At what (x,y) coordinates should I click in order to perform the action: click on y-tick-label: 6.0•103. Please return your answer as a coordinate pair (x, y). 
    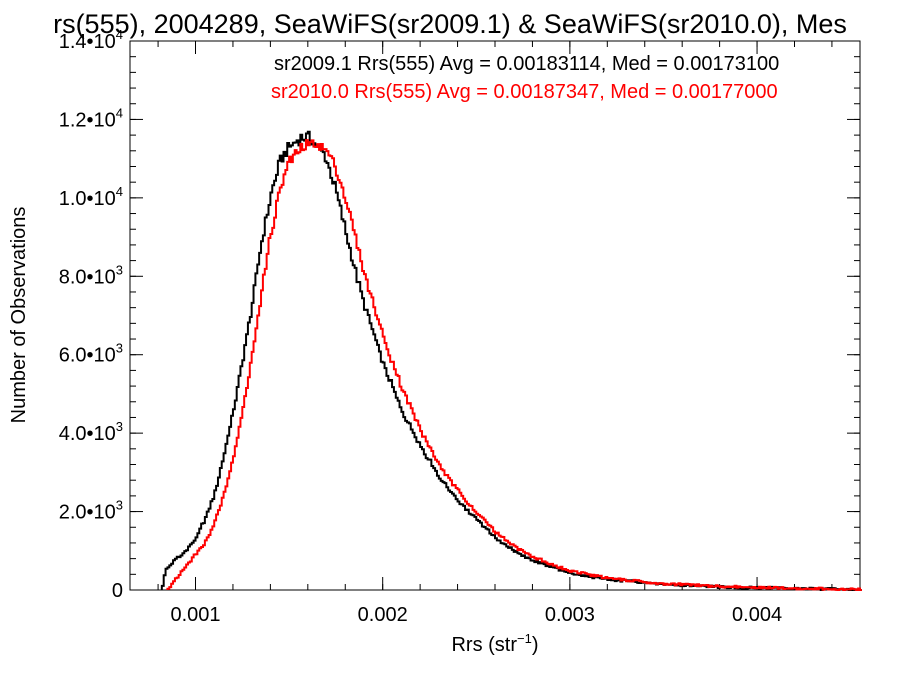
    Looking at the image, I should click on (91, 354).